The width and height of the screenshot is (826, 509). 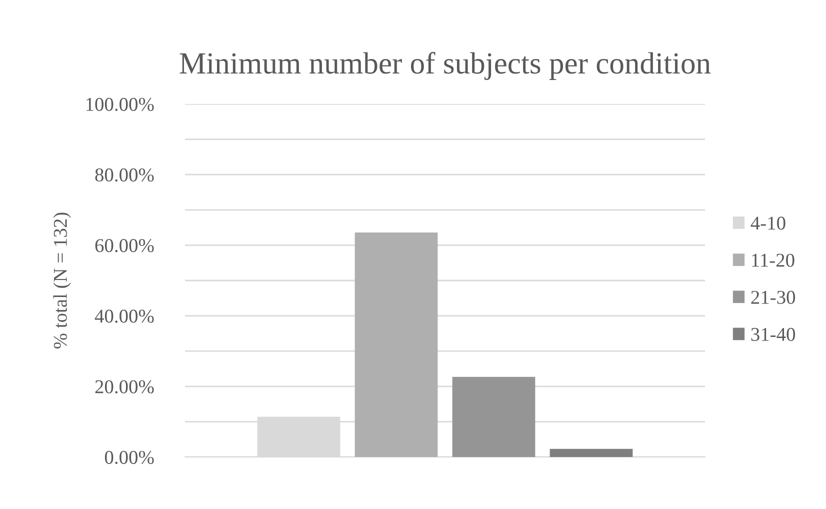 What do you see at coordinates (62, 280) in the screenshot?
I see `y-axis-title: % total (N = 132)` at bounding box center [62, 280].